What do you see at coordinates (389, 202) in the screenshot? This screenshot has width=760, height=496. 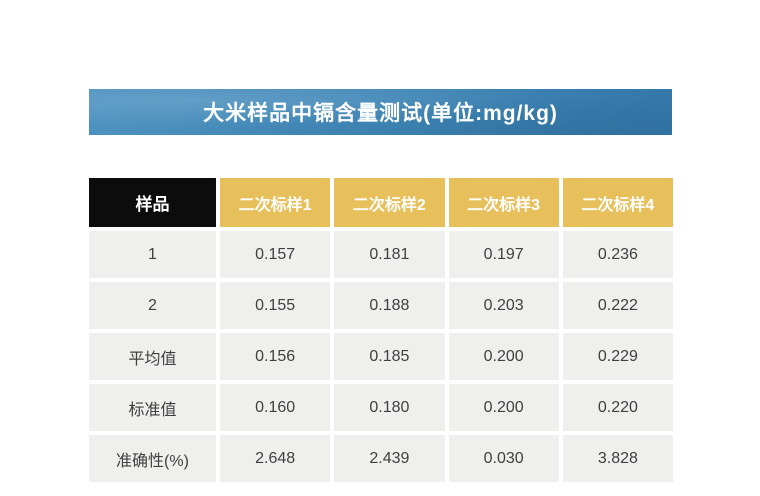 I see `column-header: 二次标样2` at bounding box center [389, 202].